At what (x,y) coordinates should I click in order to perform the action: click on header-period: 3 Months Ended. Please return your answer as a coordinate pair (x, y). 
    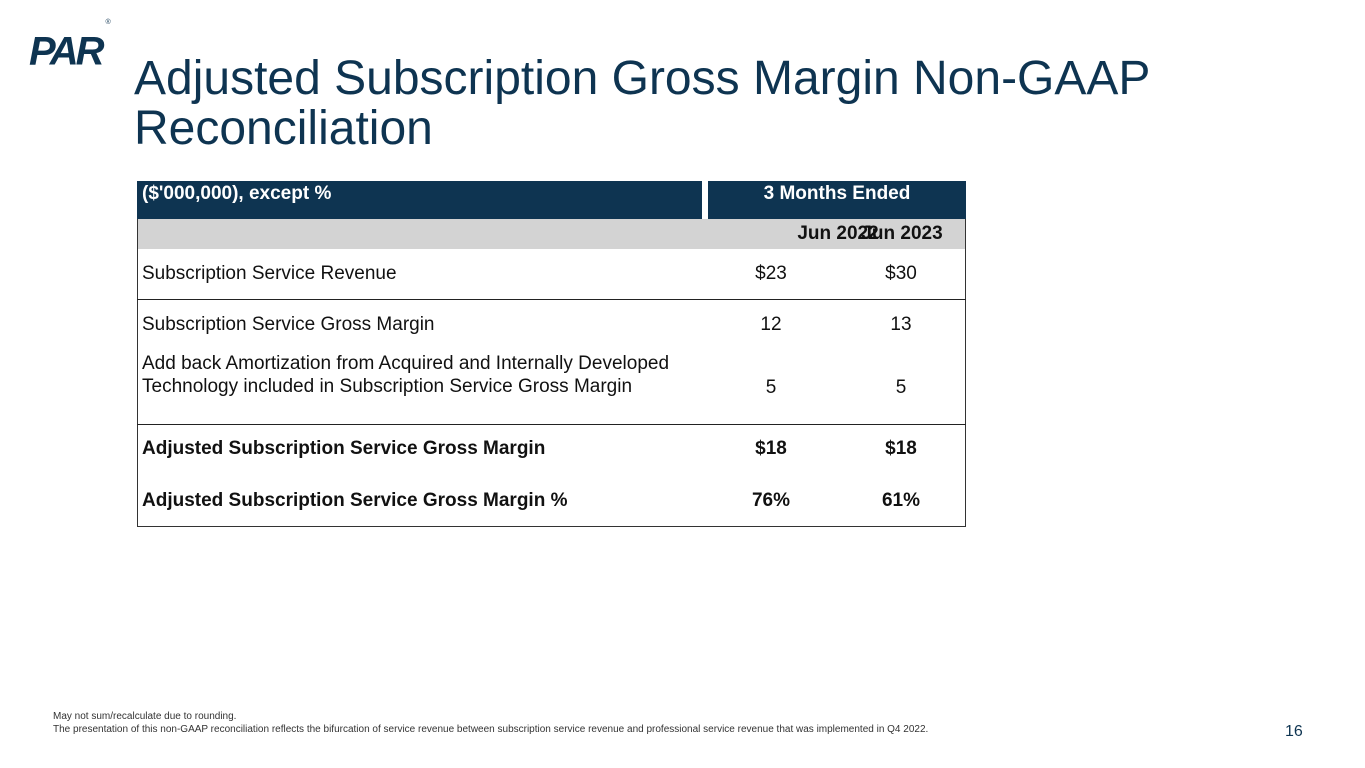
    Looking at the image, I should click on (837, 200).